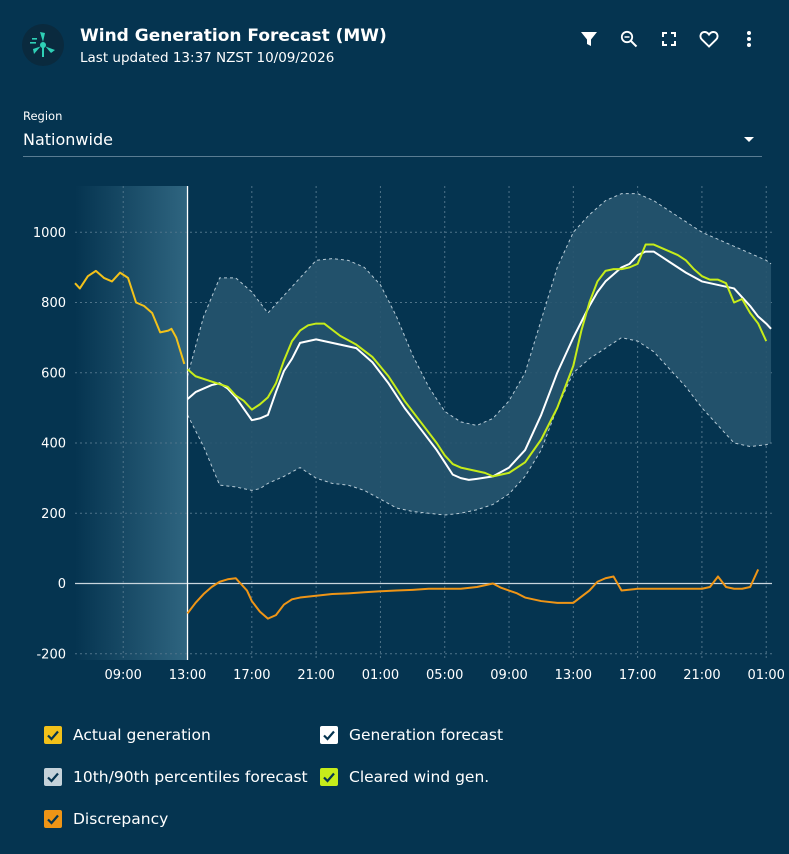  I want to click on y-tick-label: 1000, so click(49, 233).